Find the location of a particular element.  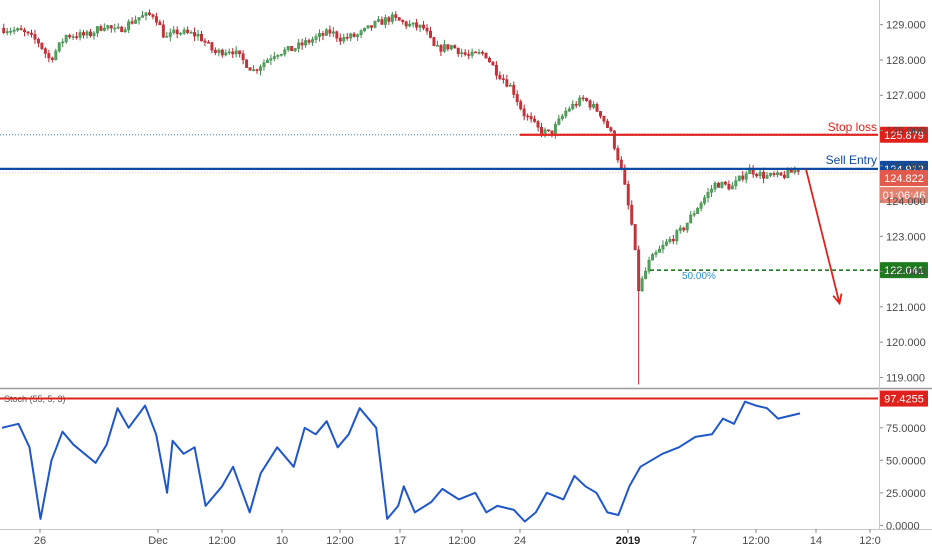

time-tick-label: 7 is located at coordinates (694, 541).